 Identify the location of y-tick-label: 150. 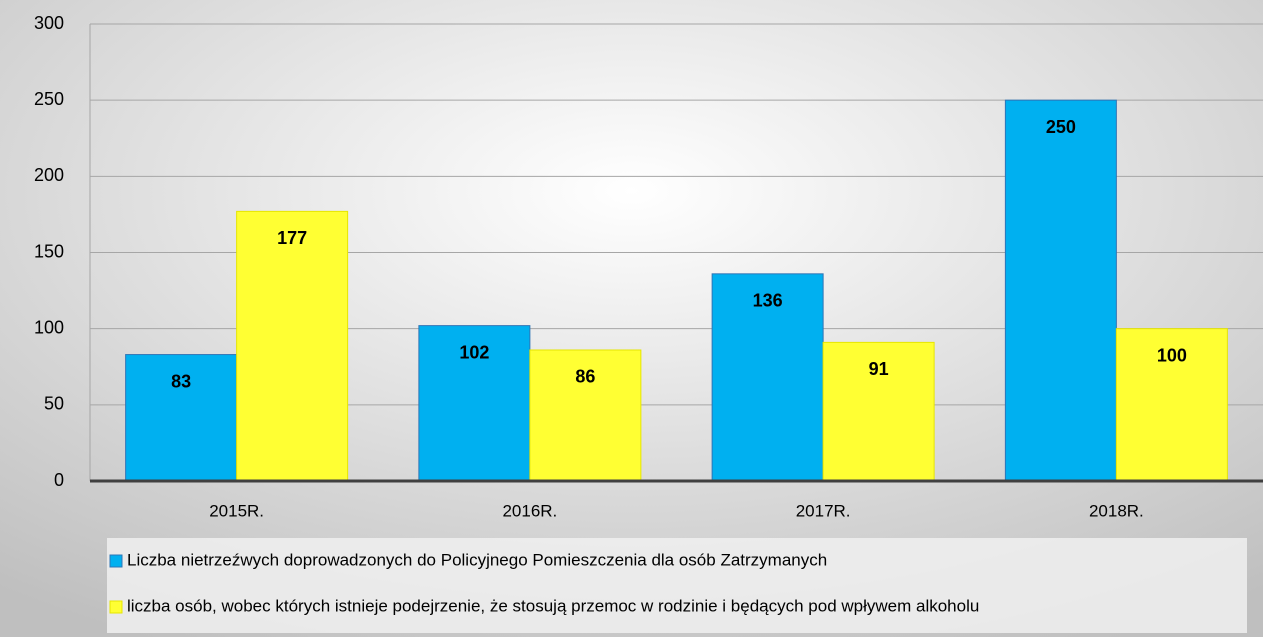
(49, 251).